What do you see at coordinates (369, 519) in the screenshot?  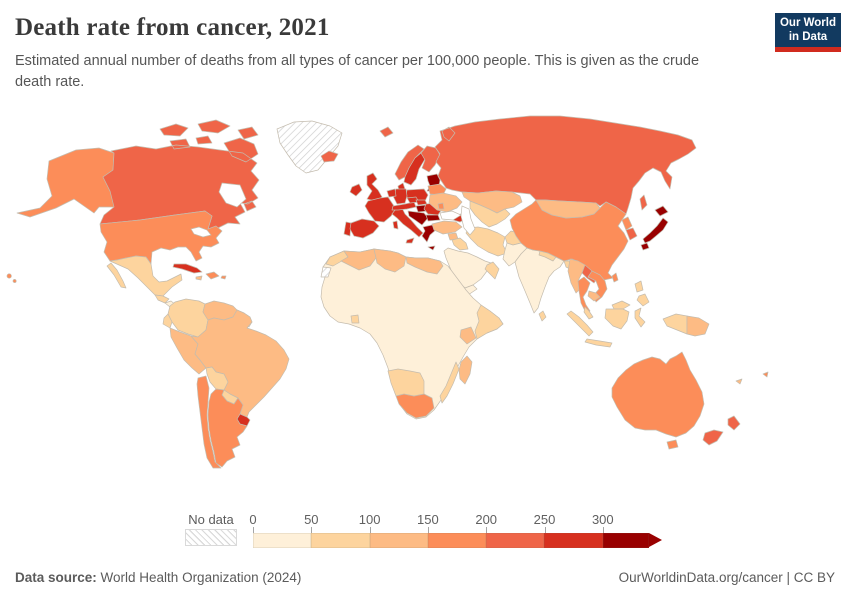 I see `legend-tick-label: 100` at bounding box center [369, 519].